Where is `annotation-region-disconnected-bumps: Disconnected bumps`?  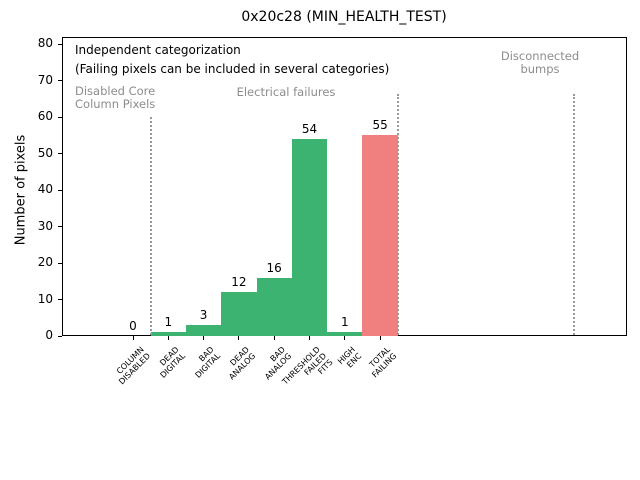 annotation-region-disconnected-bumps: Disconnected bumps is located at coordinates (540, 62).